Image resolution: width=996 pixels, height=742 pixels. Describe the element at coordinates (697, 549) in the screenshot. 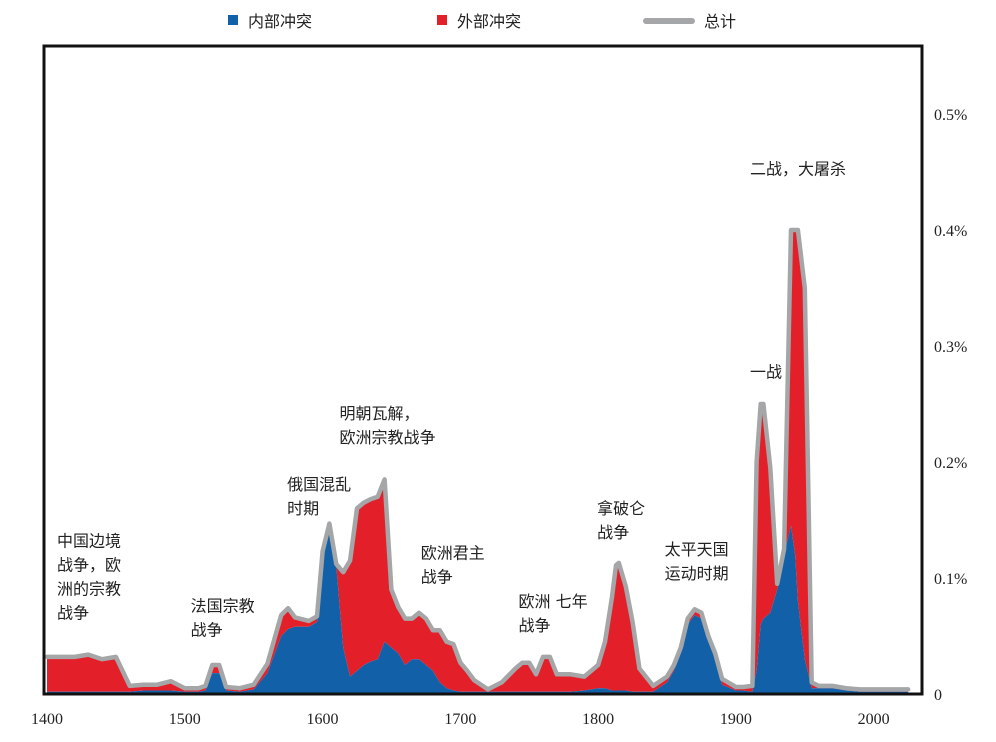

I see `annotation-line: 太平天国` at that location.